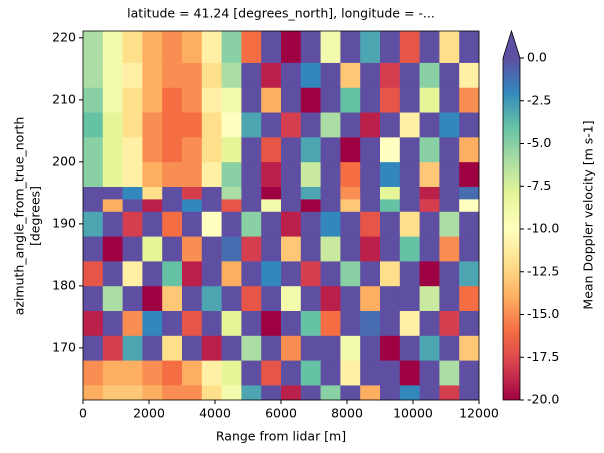 This screenshot has height=453, width=604. What do you see at coordinates (64, 98) in the screenshot?
I see `y-tick-label: 210` at bounding box center [64, 98].